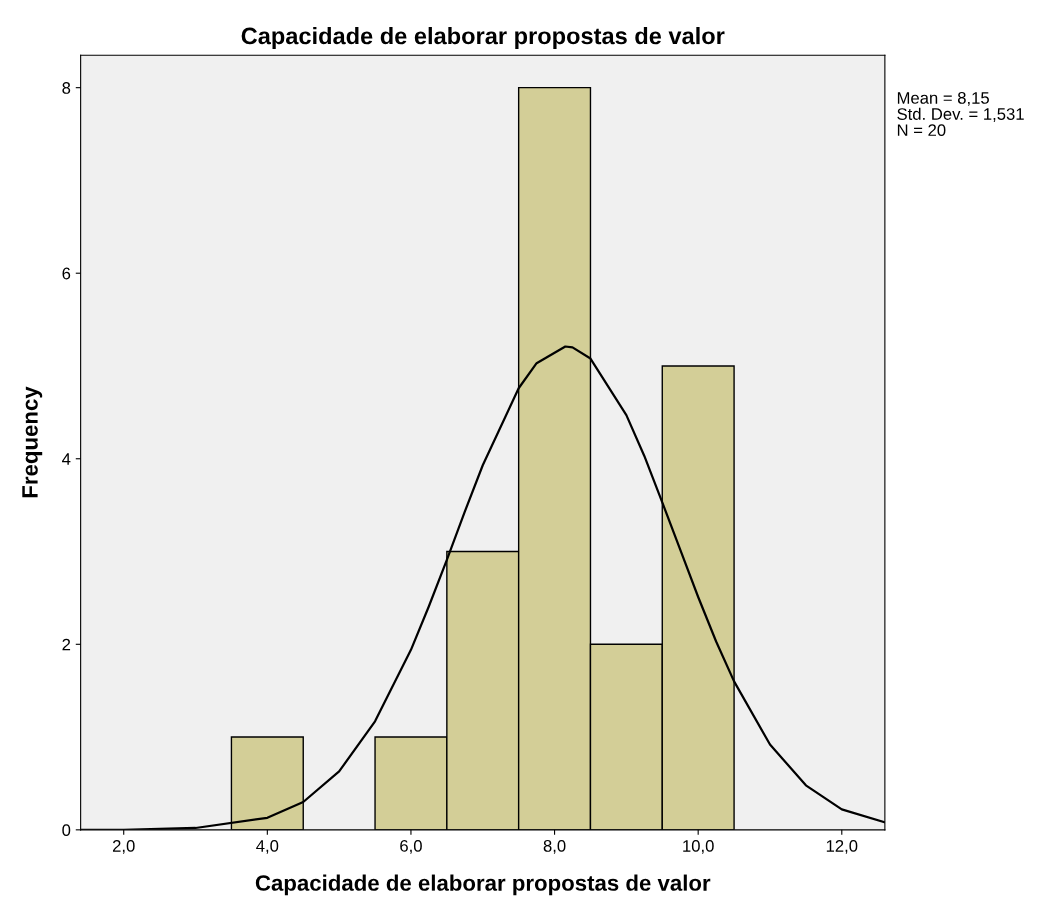 The height and width of the screenshot is (920, 1061). Describe the element at coordinates (411, 847) in the screenshot. I see `x-tick-label: 6,0` at that location.